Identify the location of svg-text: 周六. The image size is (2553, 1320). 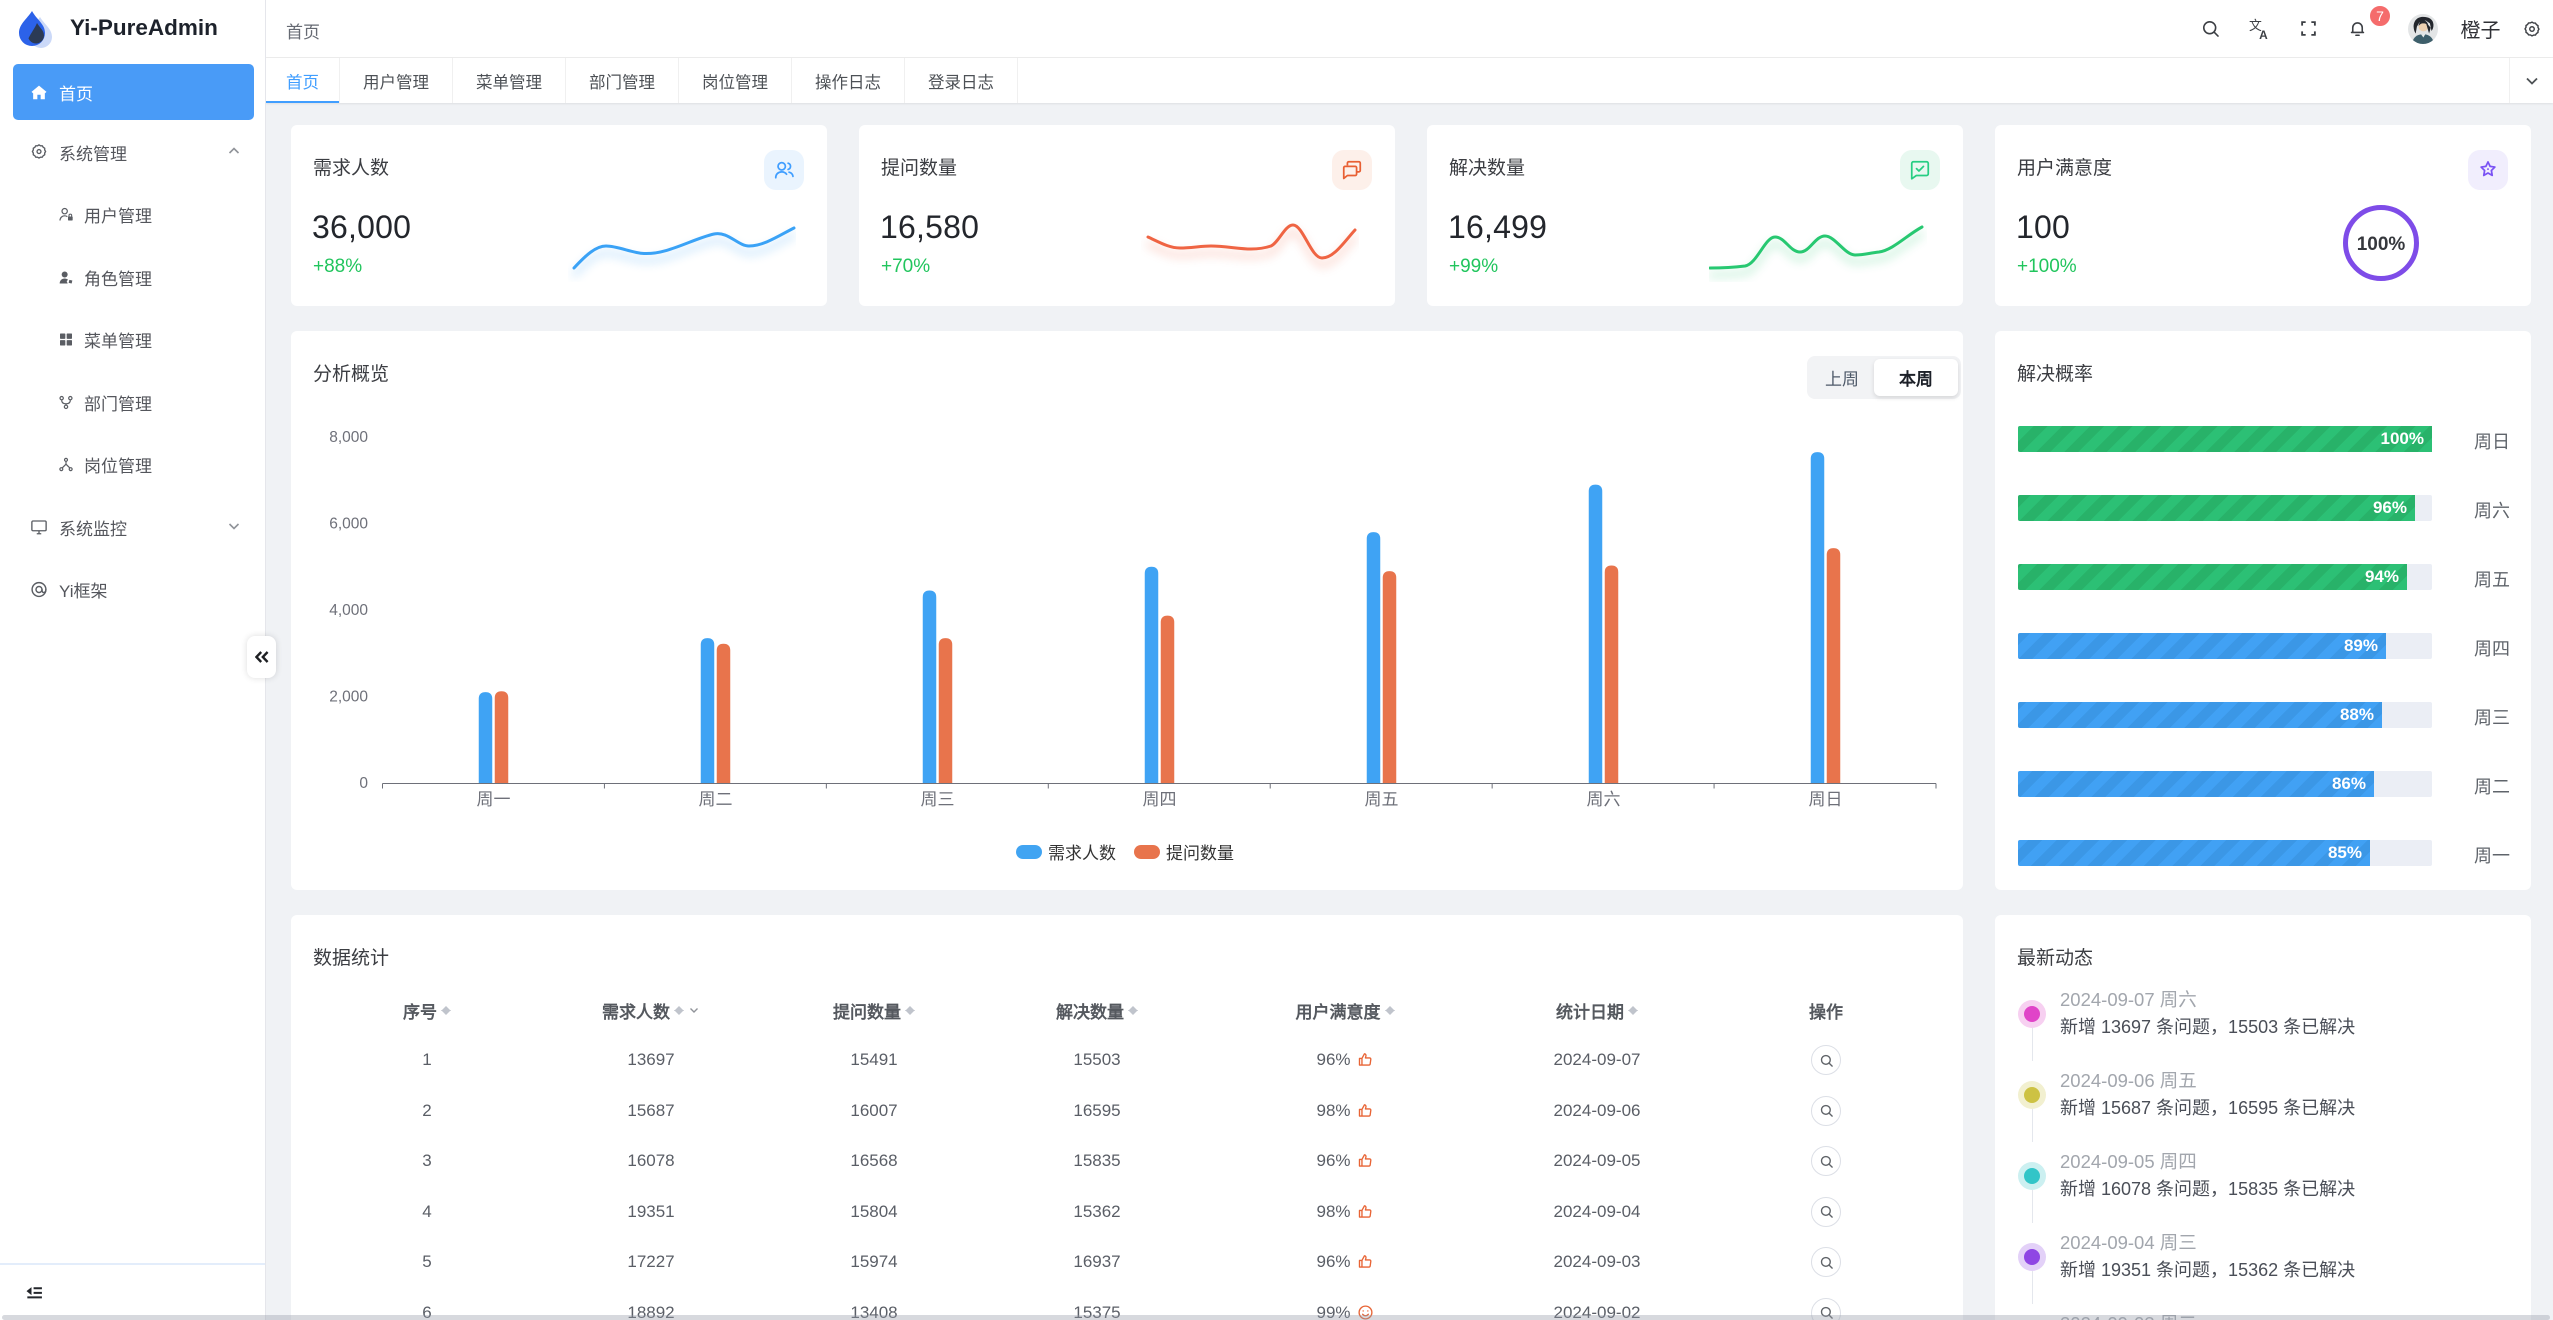
(1604, 799).